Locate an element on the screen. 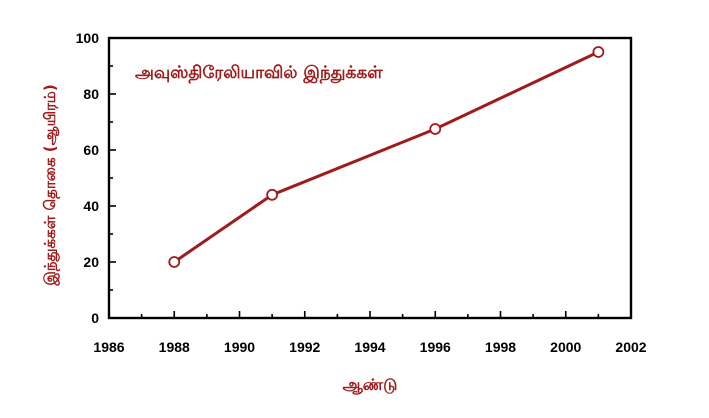 This screenshot has width=709, height=418. y-tick-label: 40 is located at coordinates (91, 206).